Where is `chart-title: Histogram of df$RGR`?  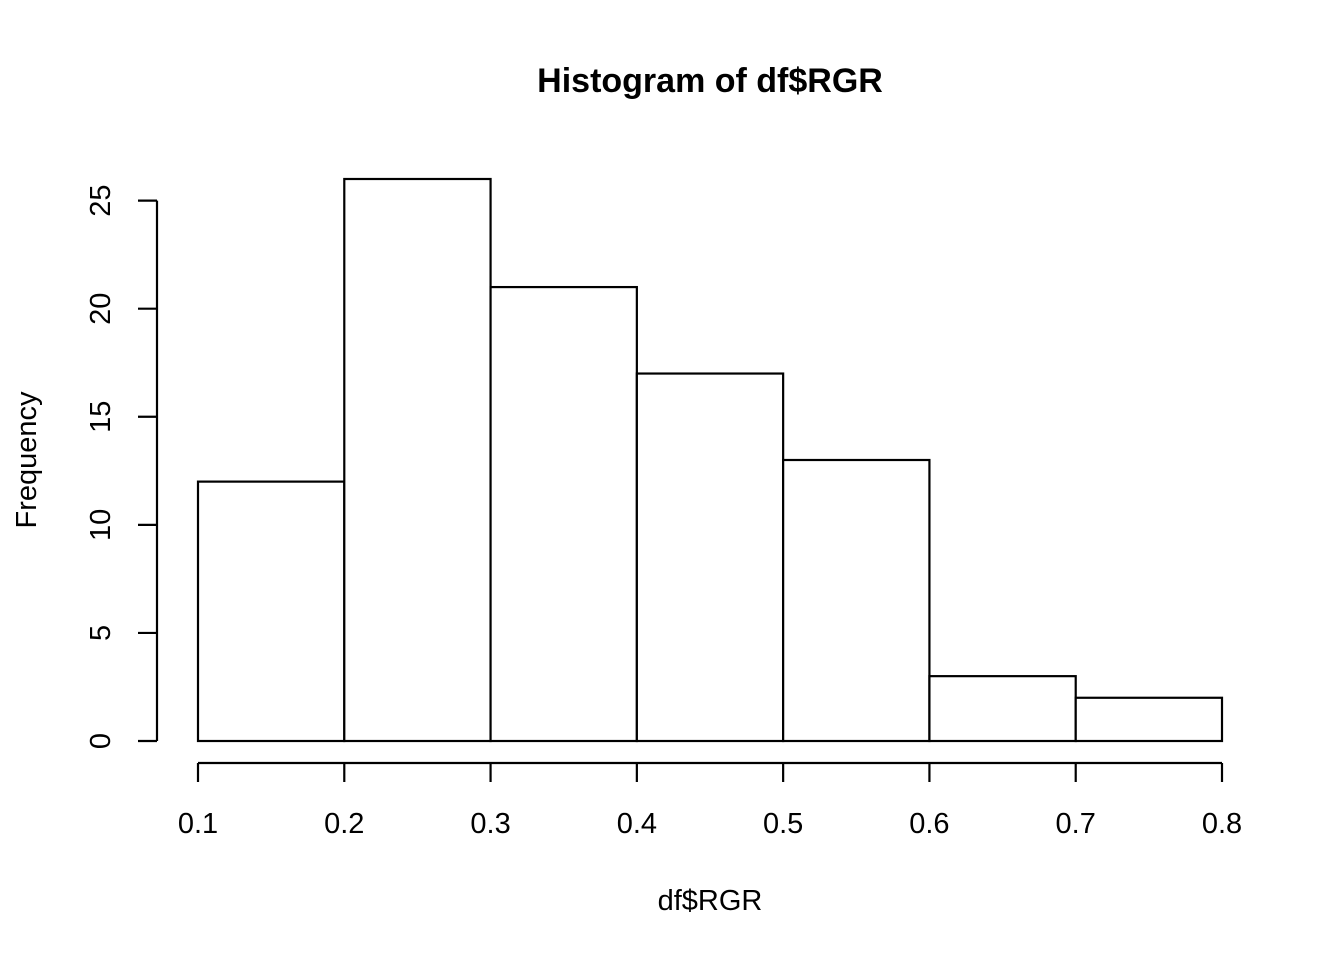 chart-title: Histogram of df$RGR is located at coordinates (710, 81).